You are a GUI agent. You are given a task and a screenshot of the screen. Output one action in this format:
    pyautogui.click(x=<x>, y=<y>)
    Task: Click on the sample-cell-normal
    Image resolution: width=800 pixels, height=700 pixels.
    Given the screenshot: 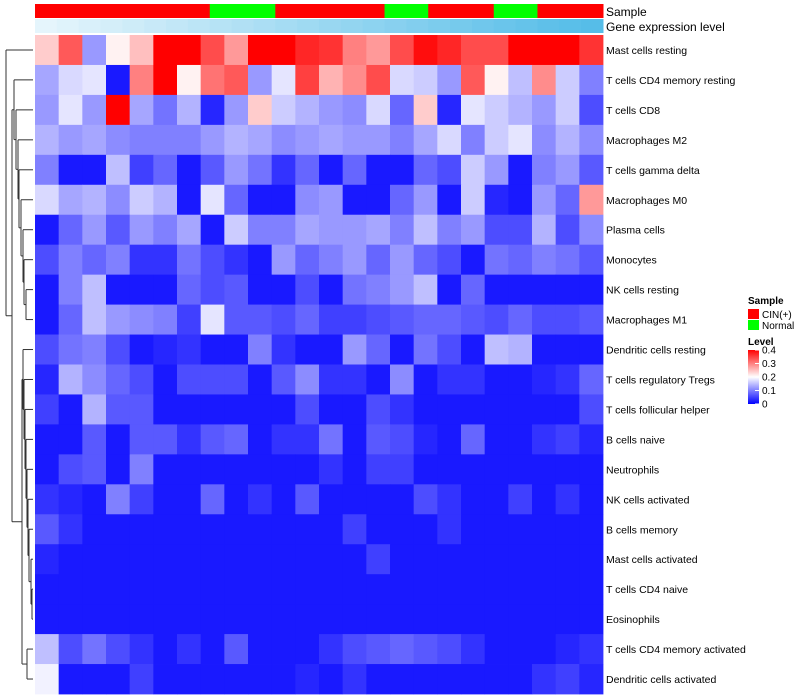 What is the action you would take?
    pyautogui.click(x=417, y=11)
    